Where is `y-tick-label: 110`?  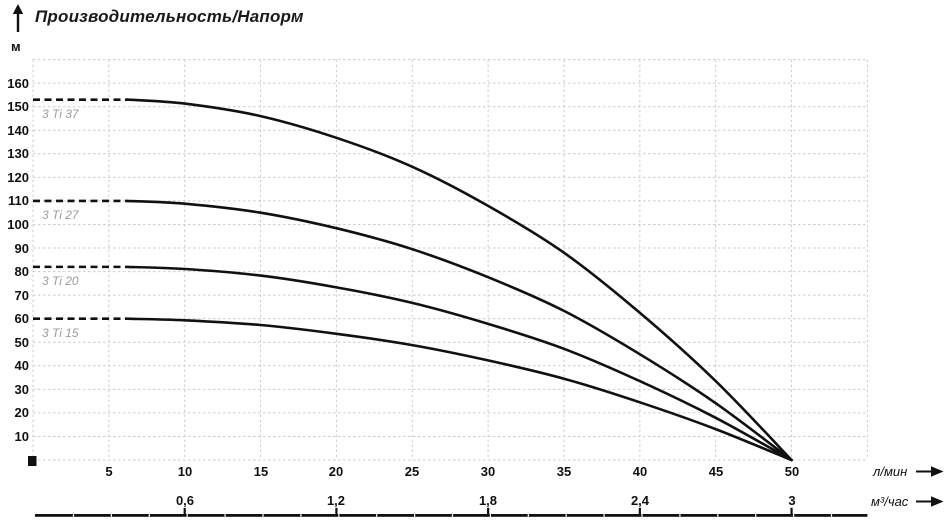 y-tick-label: 110 is located at coordinates (18, 200).